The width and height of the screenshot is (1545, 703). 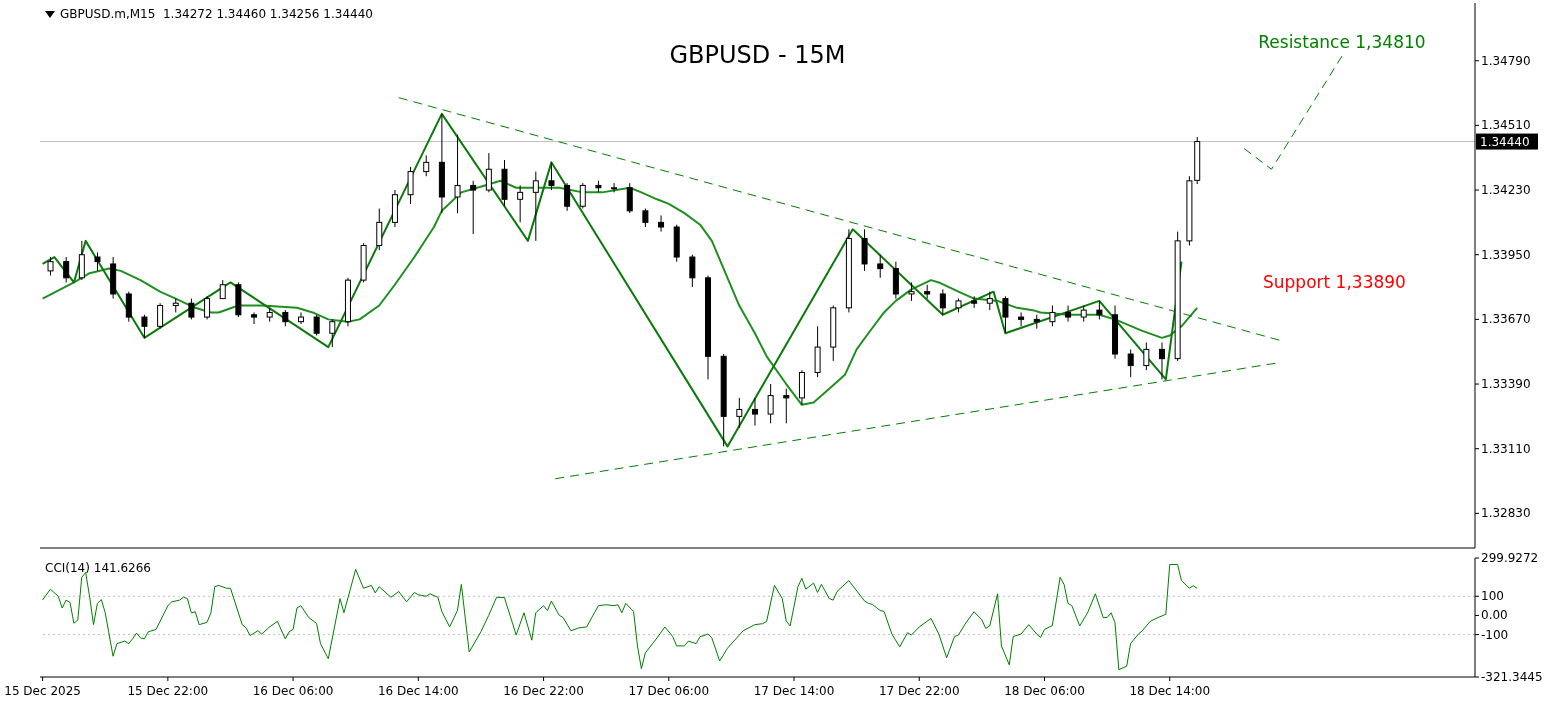 What do you see at coordinates (1506, 190) in the screenshot?
I see `y-tick-label: 1.34230` at bounding box center [1506, 190].